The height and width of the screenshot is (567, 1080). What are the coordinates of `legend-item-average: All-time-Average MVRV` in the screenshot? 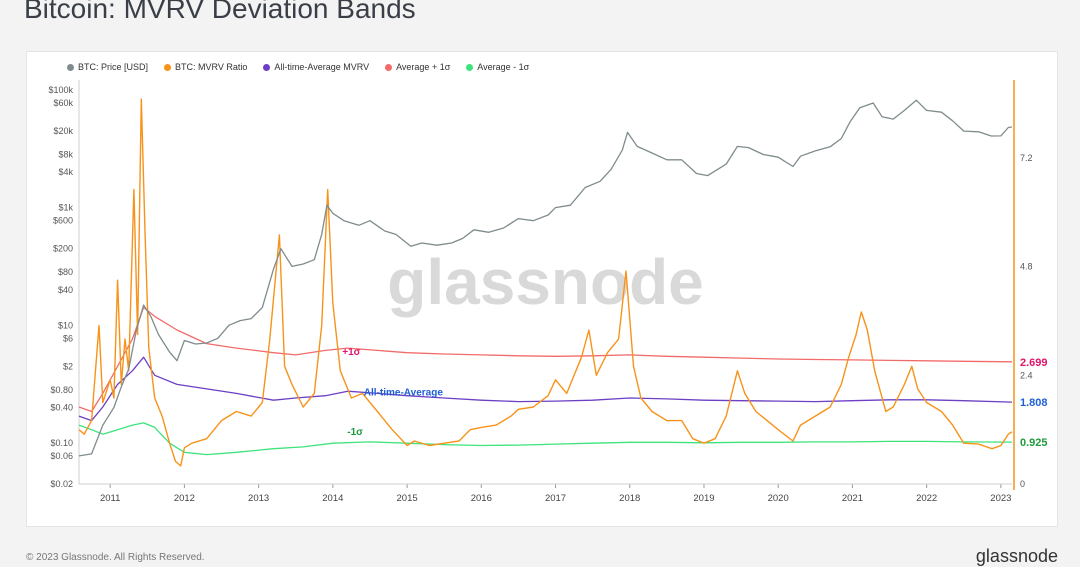 It's located at (316, 67).